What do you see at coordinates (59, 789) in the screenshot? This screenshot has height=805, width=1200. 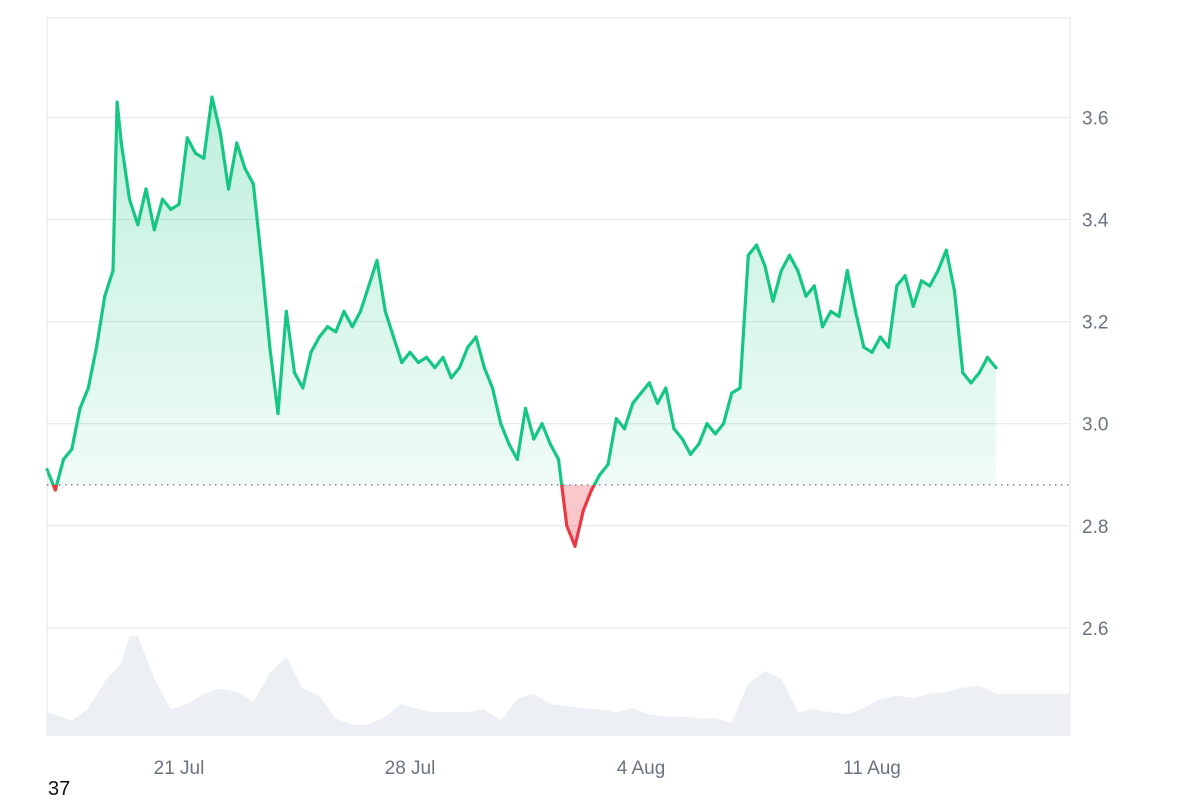 I see `footer-count-label: 37` at bounding box center [59, 789].